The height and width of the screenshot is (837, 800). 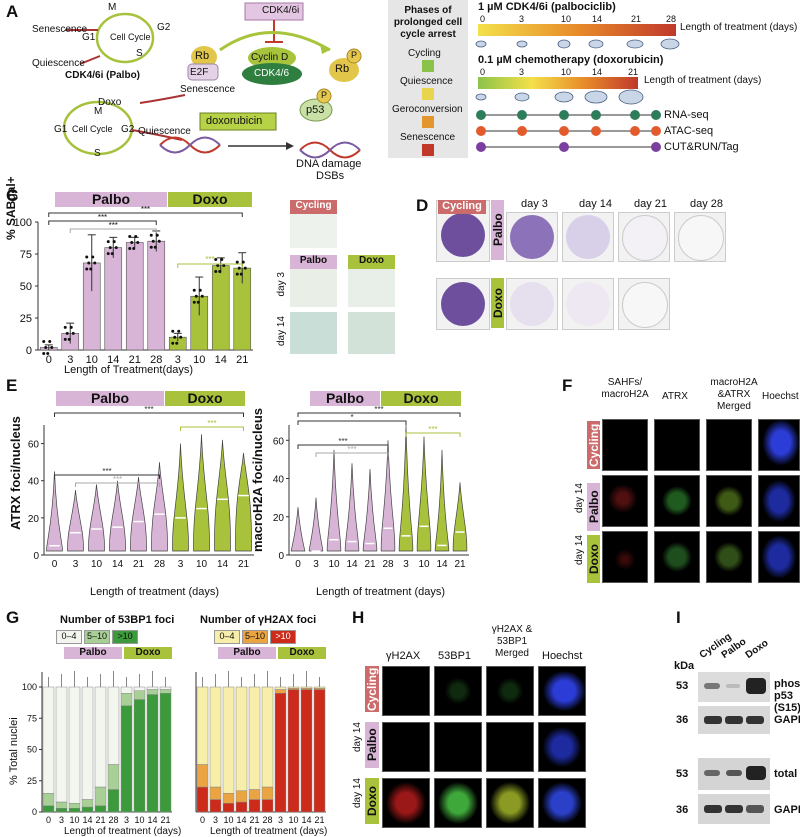 I want to click on d-well-palbo-d21, so click(x=645, y=238).